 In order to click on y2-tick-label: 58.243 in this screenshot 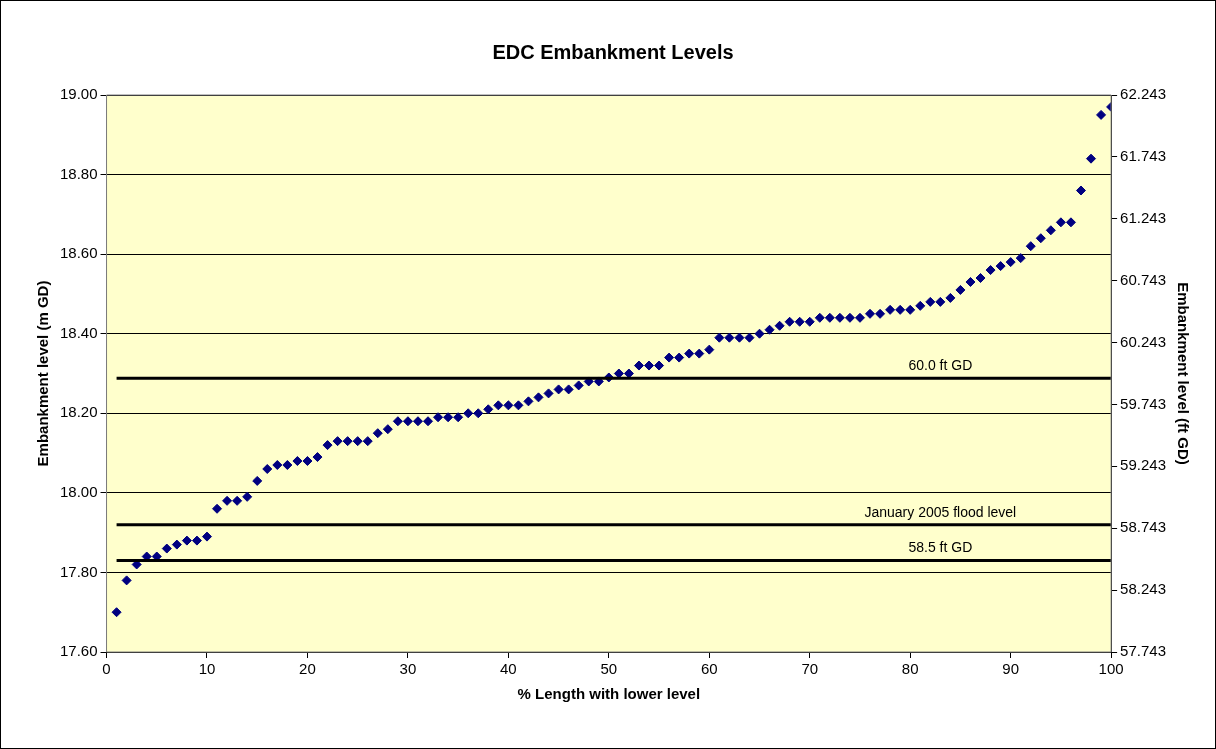, I will do `click(1143, 589)`.